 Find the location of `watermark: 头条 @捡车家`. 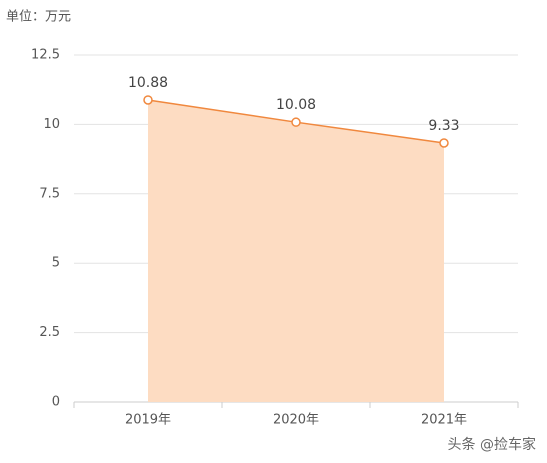

watermark: 头条 @捡车家 is located at coordinates (492, 444).